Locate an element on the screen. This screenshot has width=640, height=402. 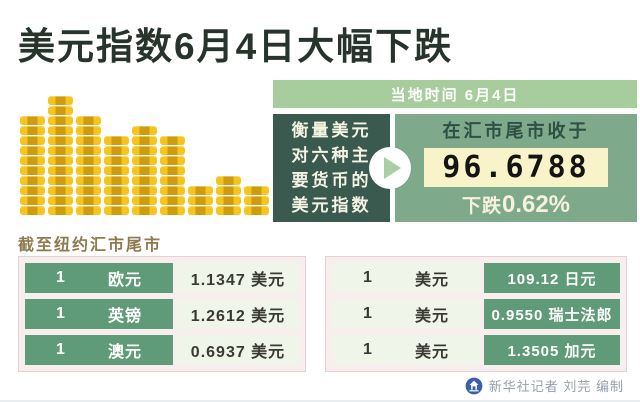
closing-result-box: 在汇市尾市收于 96.6788 下跌0.62% is located at coordinates (516, 168).